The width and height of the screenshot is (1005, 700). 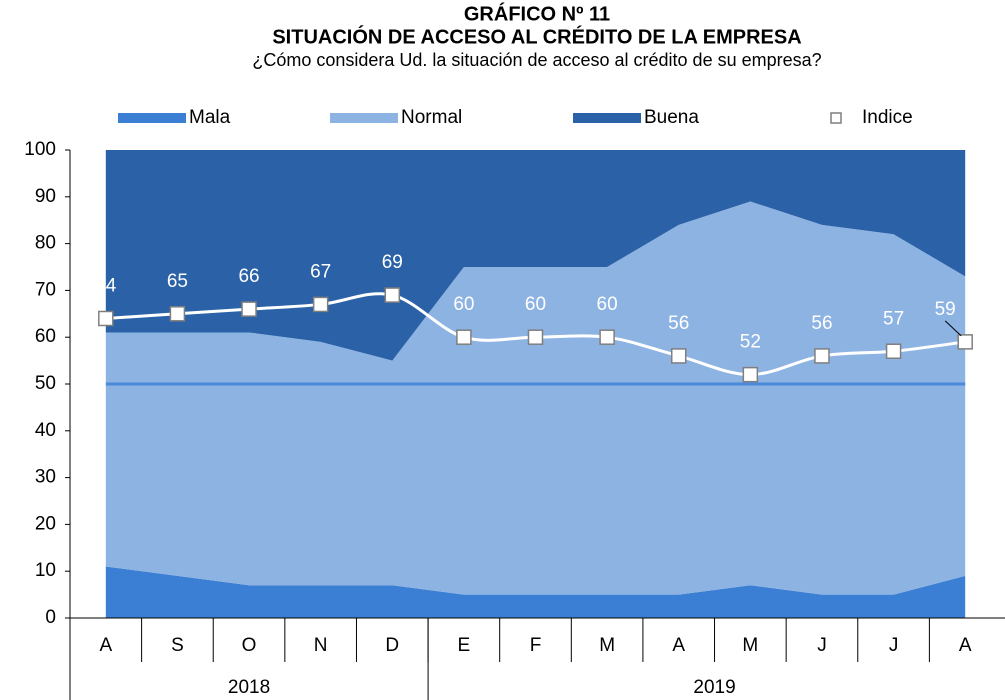 What do you see at coordinates (714, 687) in the screenshot?
I see `group-label: 2019` at bounding box center [714, 687].